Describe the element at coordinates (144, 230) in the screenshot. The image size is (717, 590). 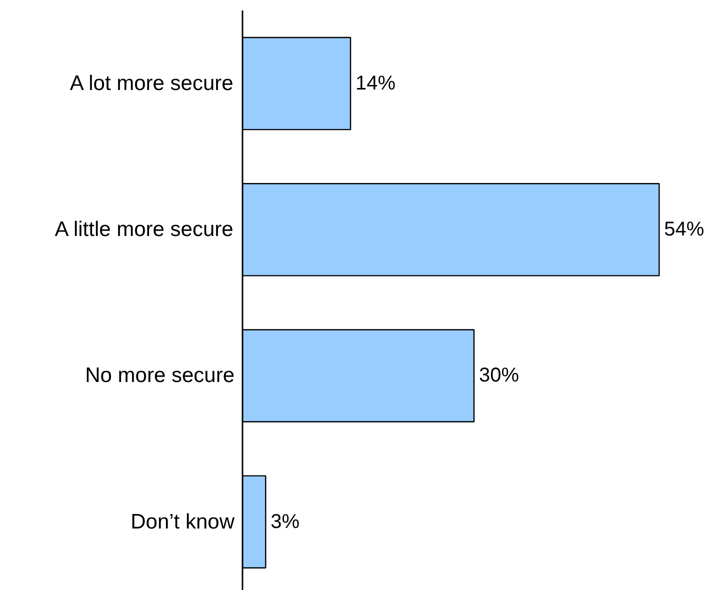
I see `y-tick-label: A little more secure` at that location.